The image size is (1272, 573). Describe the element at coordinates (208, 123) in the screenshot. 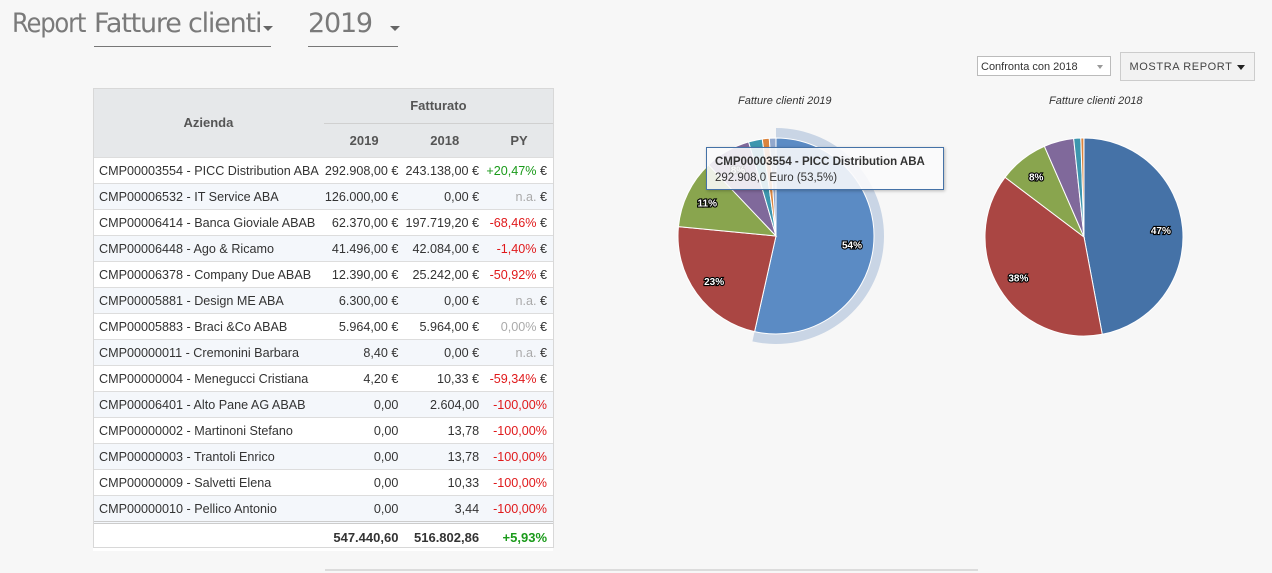

I see `column-header-company: Azienda` at that location.